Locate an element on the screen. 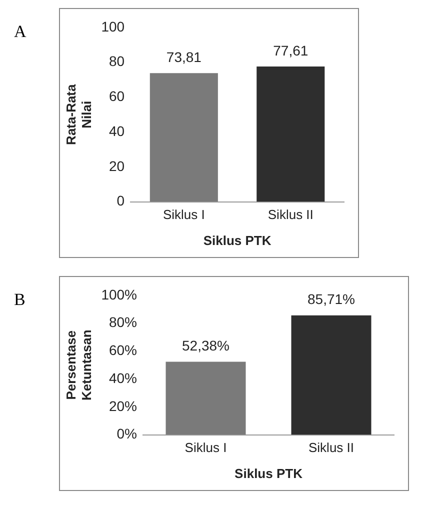  chart-title: A is located at coordinates (20, 31).